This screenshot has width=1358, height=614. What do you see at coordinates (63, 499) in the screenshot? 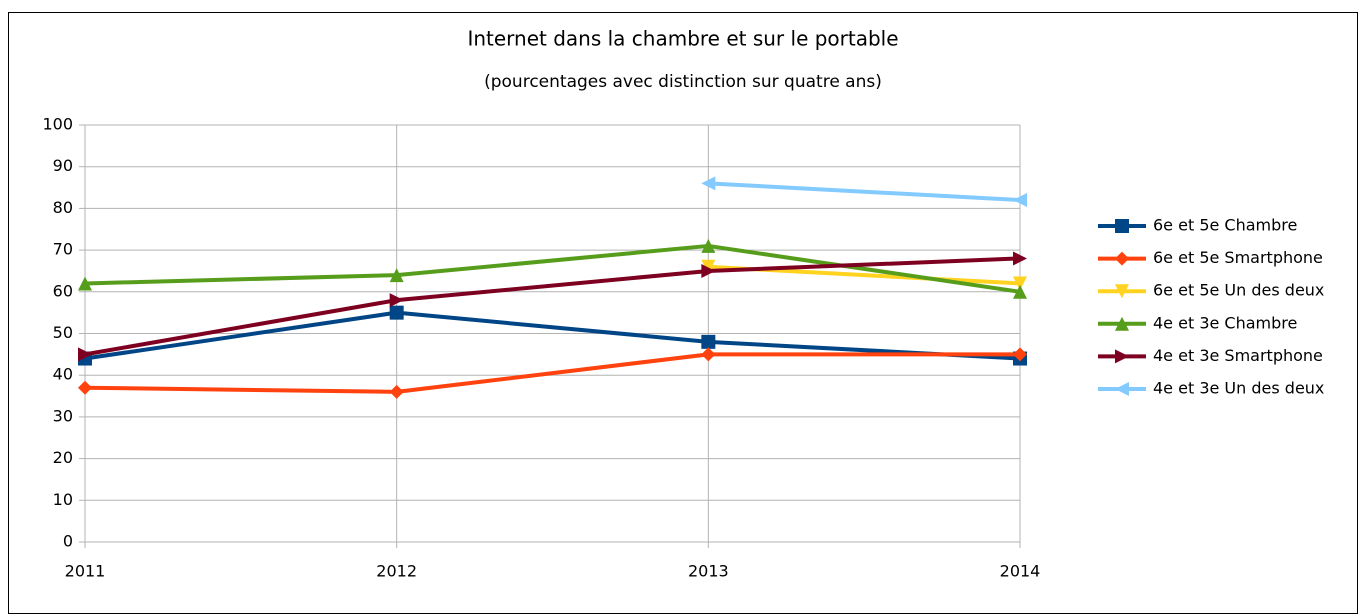
I see `y-tick-label: 10` at bounding box center [63, 499].